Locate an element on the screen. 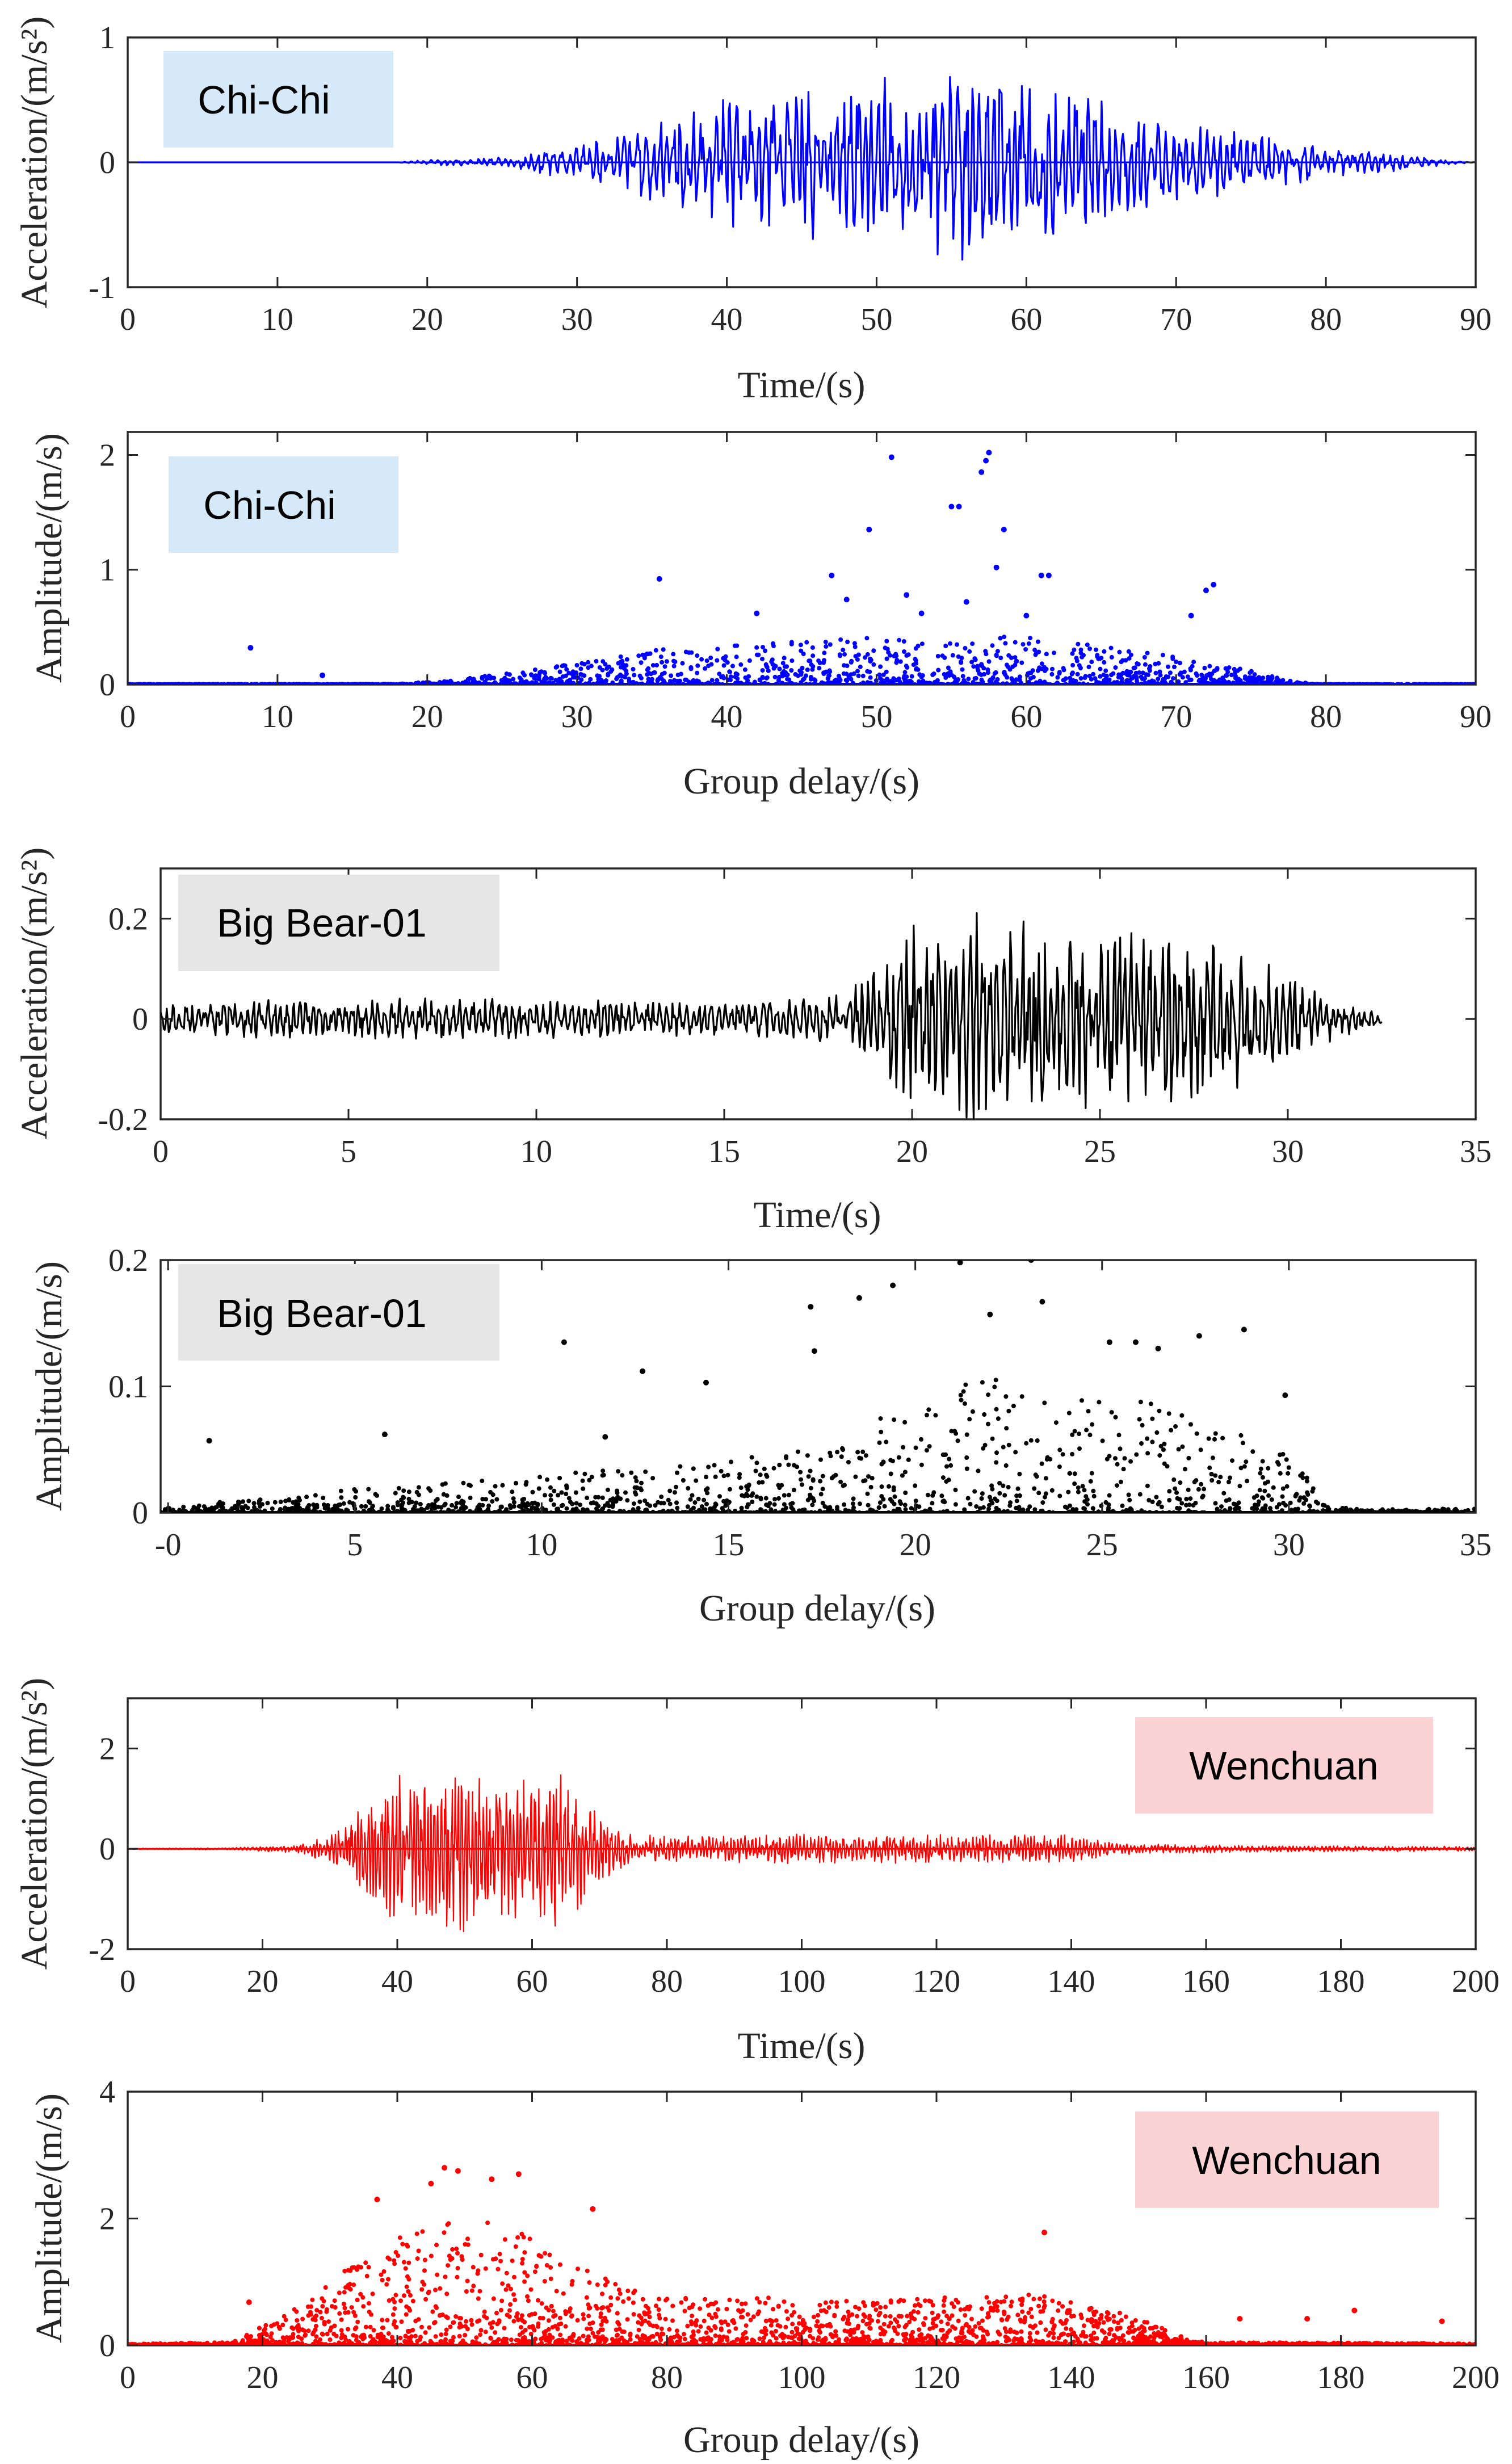  y-tick-label: 2 is located at coordinates (107, 455).